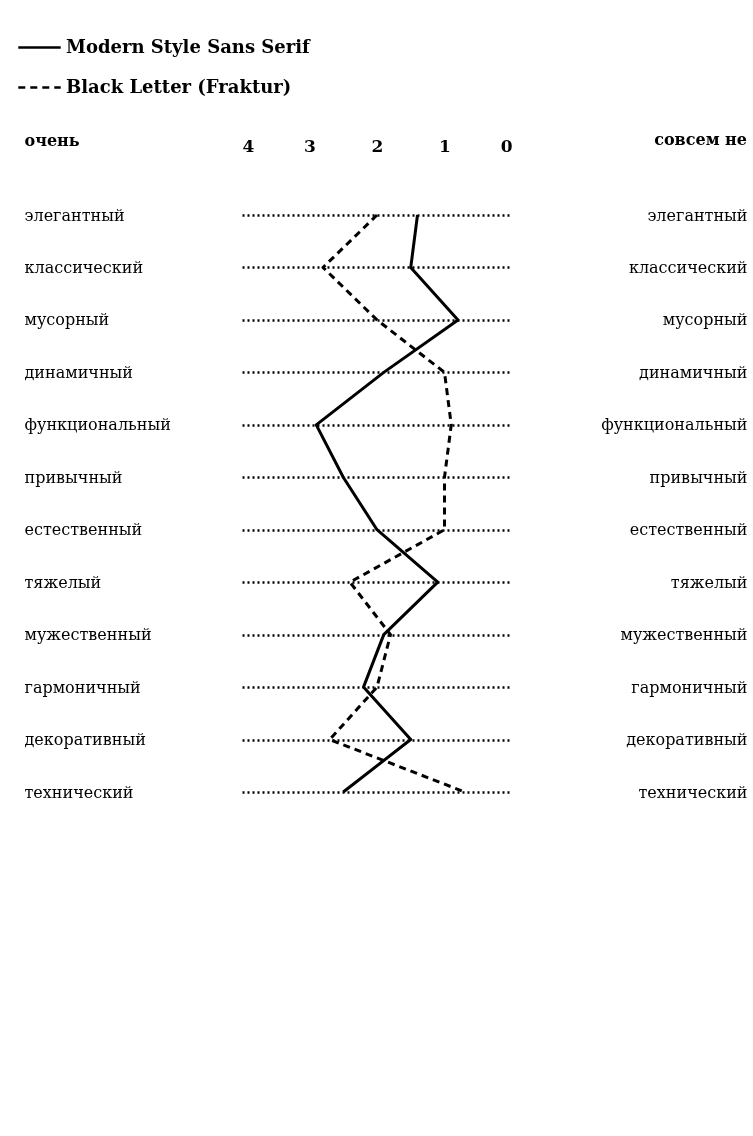 Image resolution: width=753 pixels, height=1136 pixels. What do you see at coordinates (88, 635) in the screenshot?
I see `y-tick-label: мужественный` at bounding box center [88, 635].